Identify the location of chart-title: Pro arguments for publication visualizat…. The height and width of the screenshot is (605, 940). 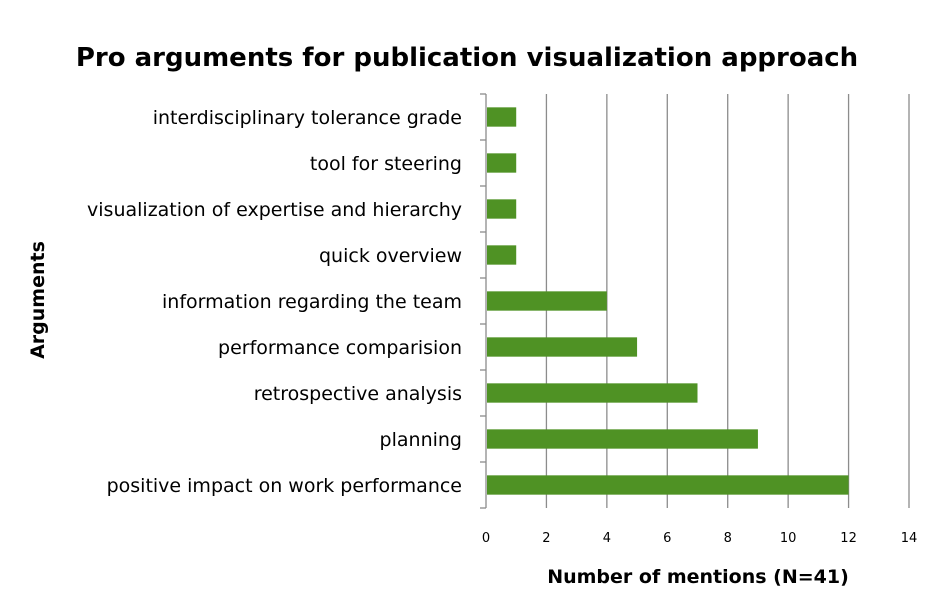
(467, 58).